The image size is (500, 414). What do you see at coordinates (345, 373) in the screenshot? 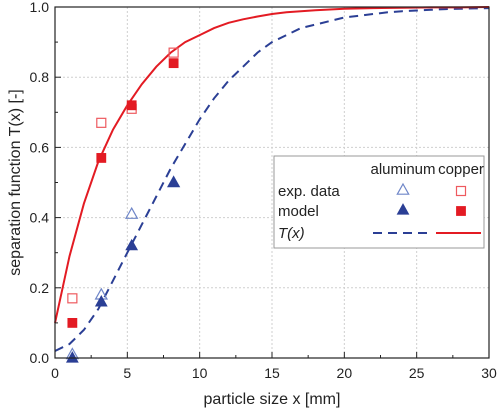
I see `x-tick-label: 20` at bounding box center [345, 373].